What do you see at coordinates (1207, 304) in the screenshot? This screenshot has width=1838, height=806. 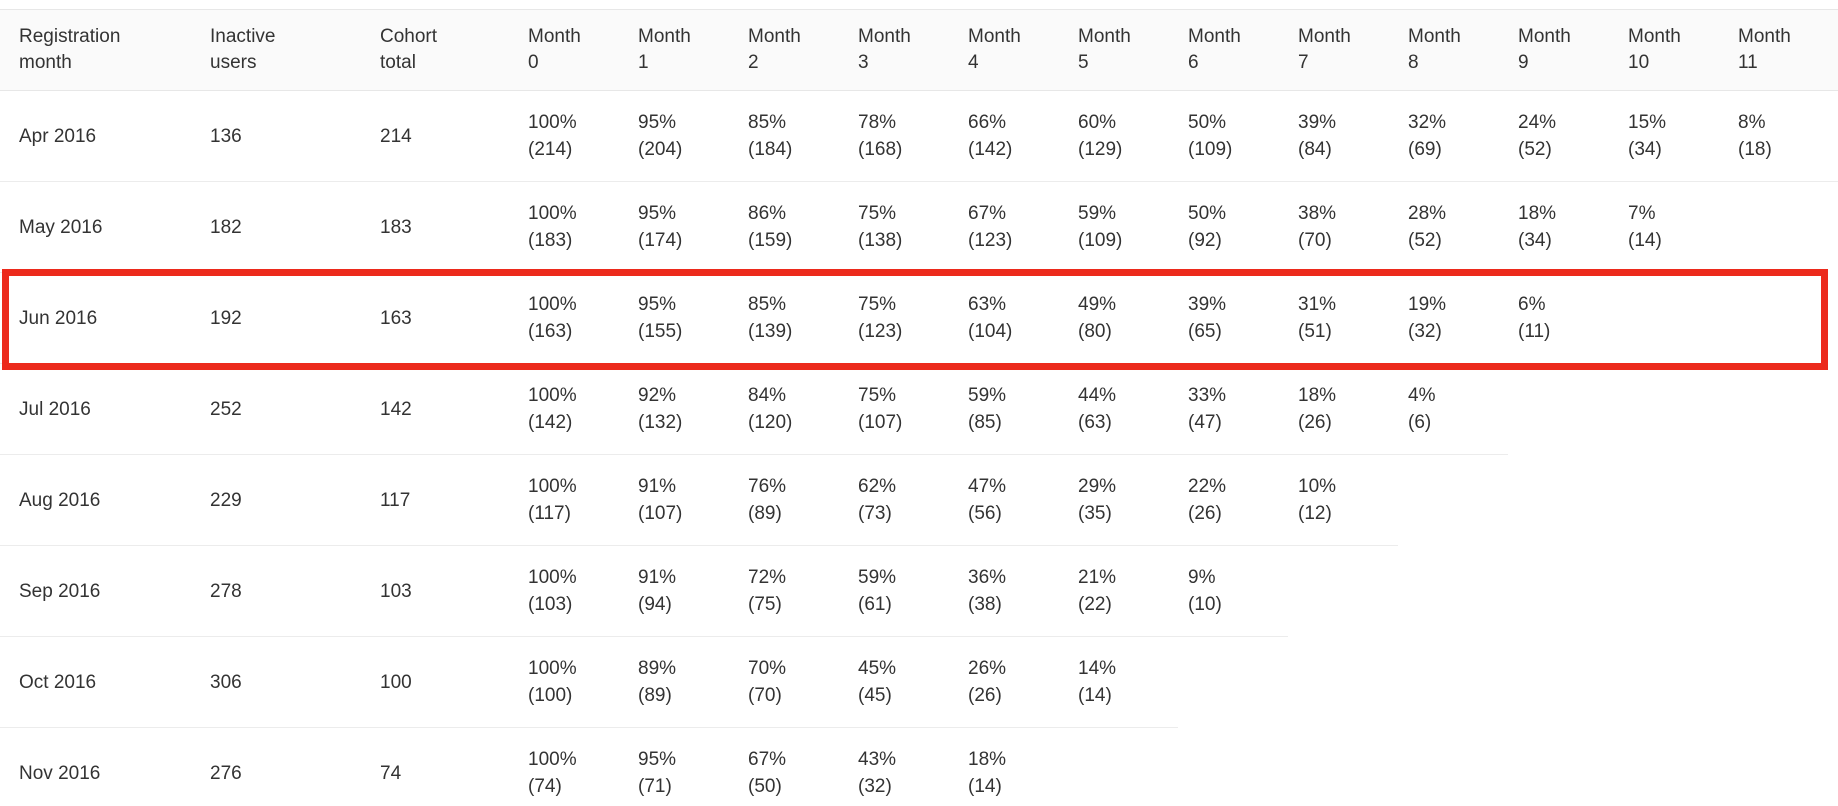 I see `retention-percent: 39%` at bounding box center [1207, 304].